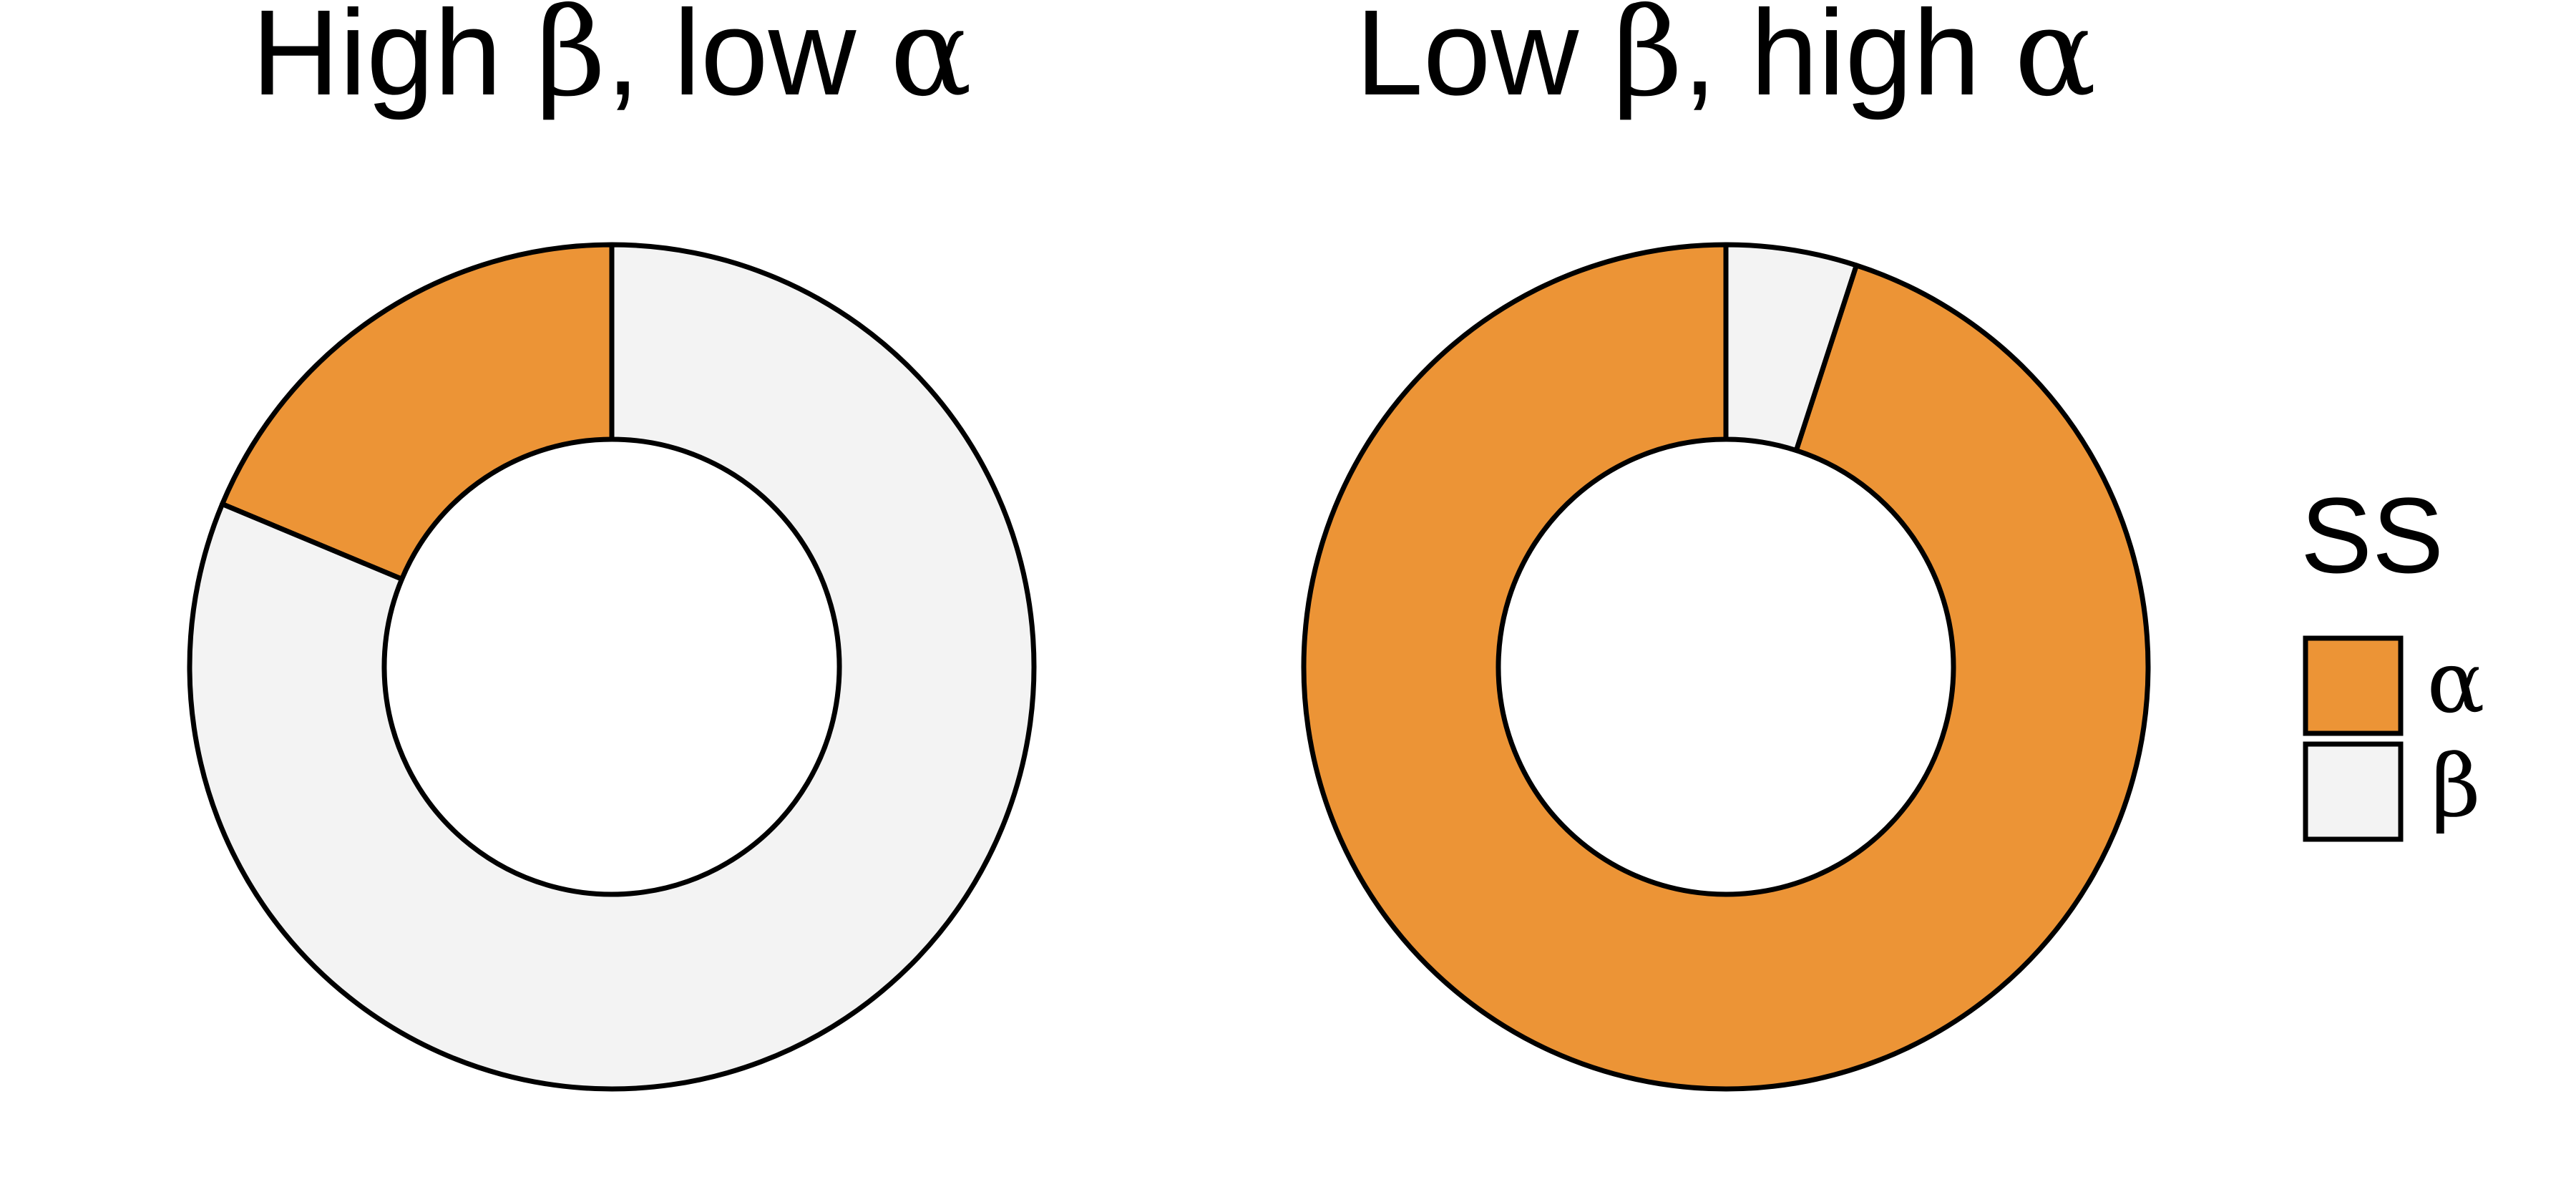  Describe the element at coordinates (2372, 535) in the screenshot. I see `legend-title: SS` at that location.